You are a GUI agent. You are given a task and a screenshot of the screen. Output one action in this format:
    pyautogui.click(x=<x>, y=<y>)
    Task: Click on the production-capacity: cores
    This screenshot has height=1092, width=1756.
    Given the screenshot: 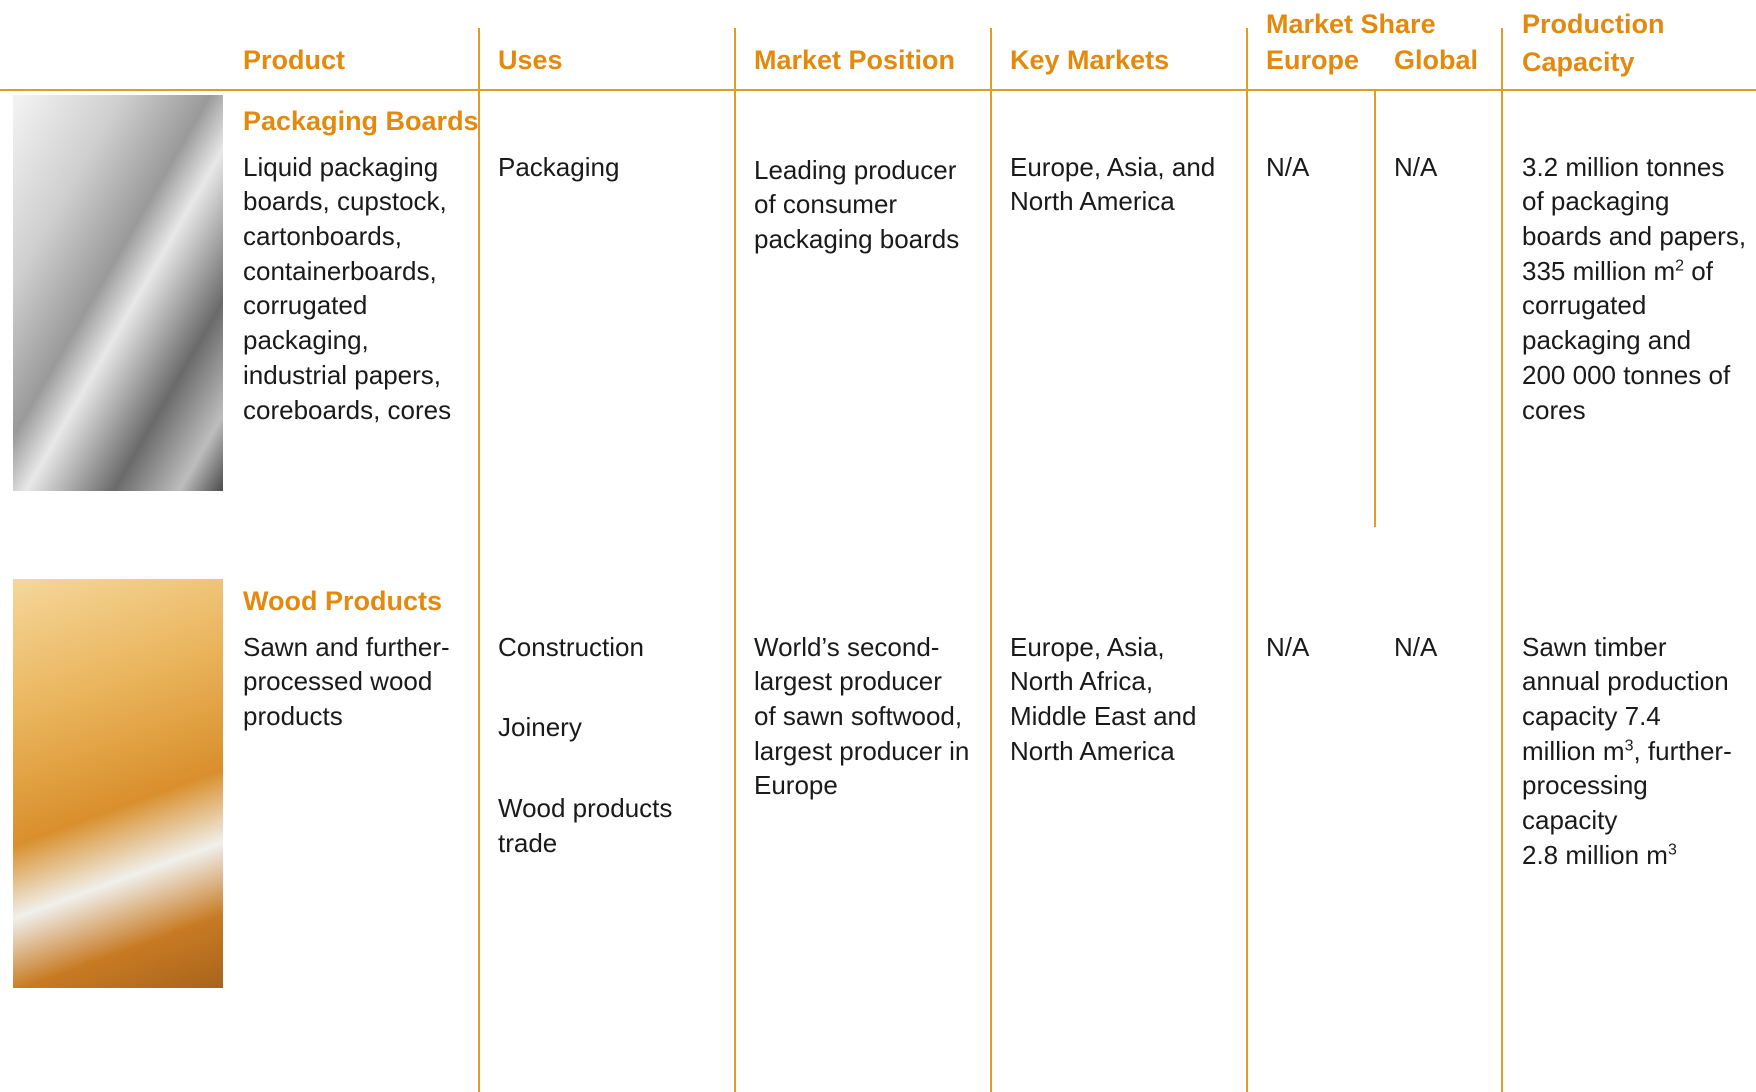 What is the action you would take?
    pyautogui.click(x=1554, y=409)
    